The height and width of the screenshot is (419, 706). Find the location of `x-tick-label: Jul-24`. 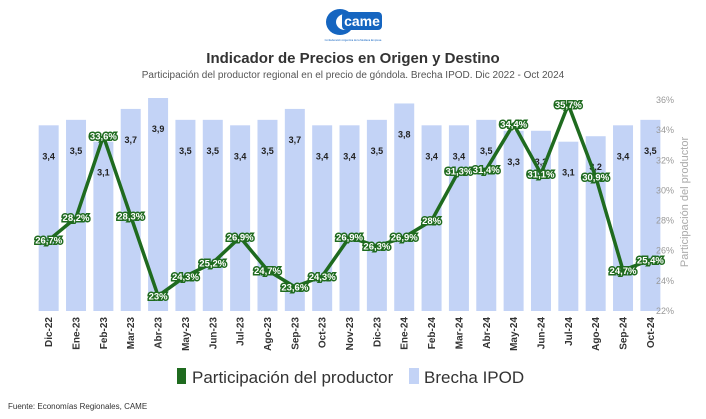

x-tick-label: Jul-24 is located at coordinates (569, 331).